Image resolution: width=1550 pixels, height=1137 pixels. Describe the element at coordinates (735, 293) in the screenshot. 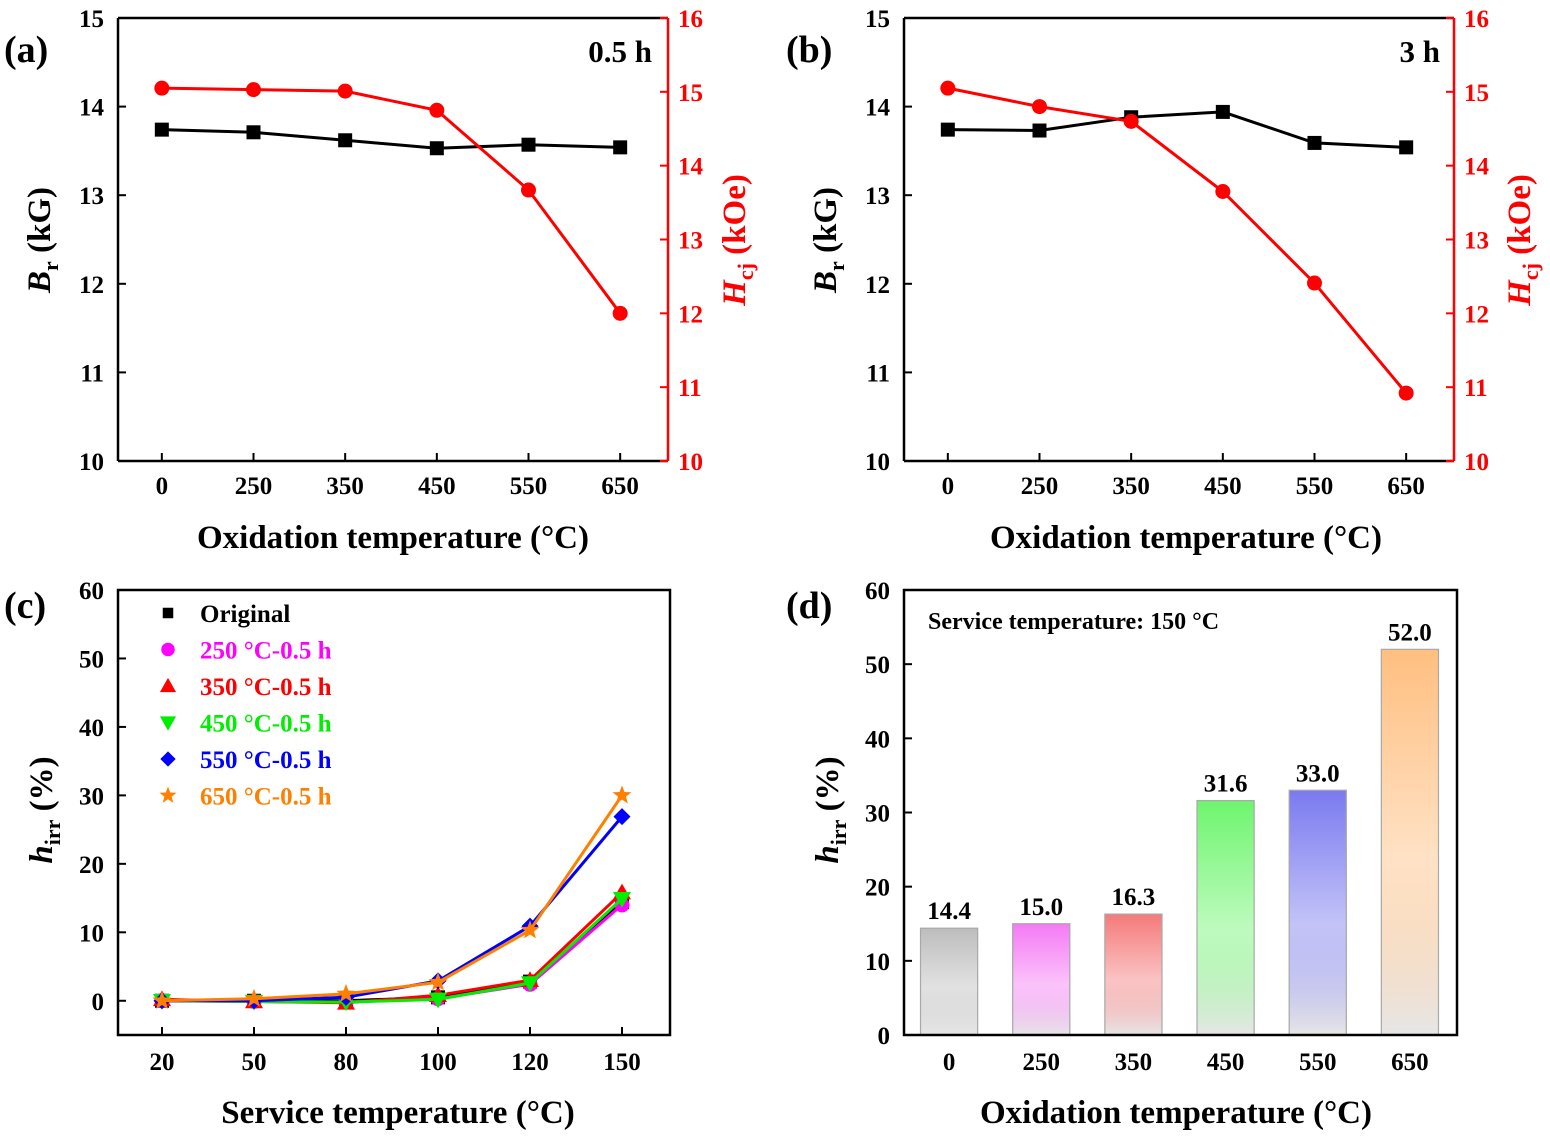

I see `y2-axis-title-main: H` at that location.